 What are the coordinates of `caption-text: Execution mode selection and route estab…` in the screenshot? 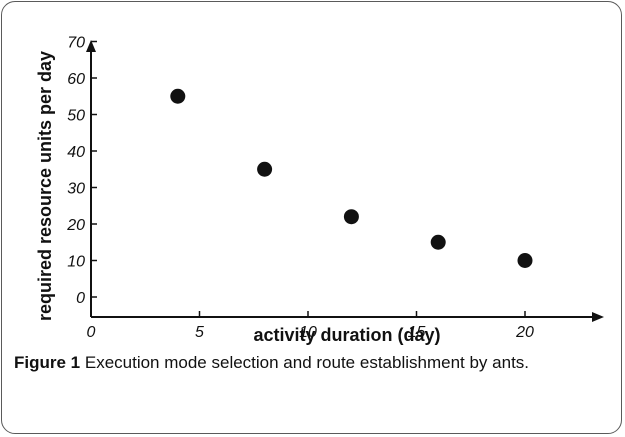 It's located at (307, 362).